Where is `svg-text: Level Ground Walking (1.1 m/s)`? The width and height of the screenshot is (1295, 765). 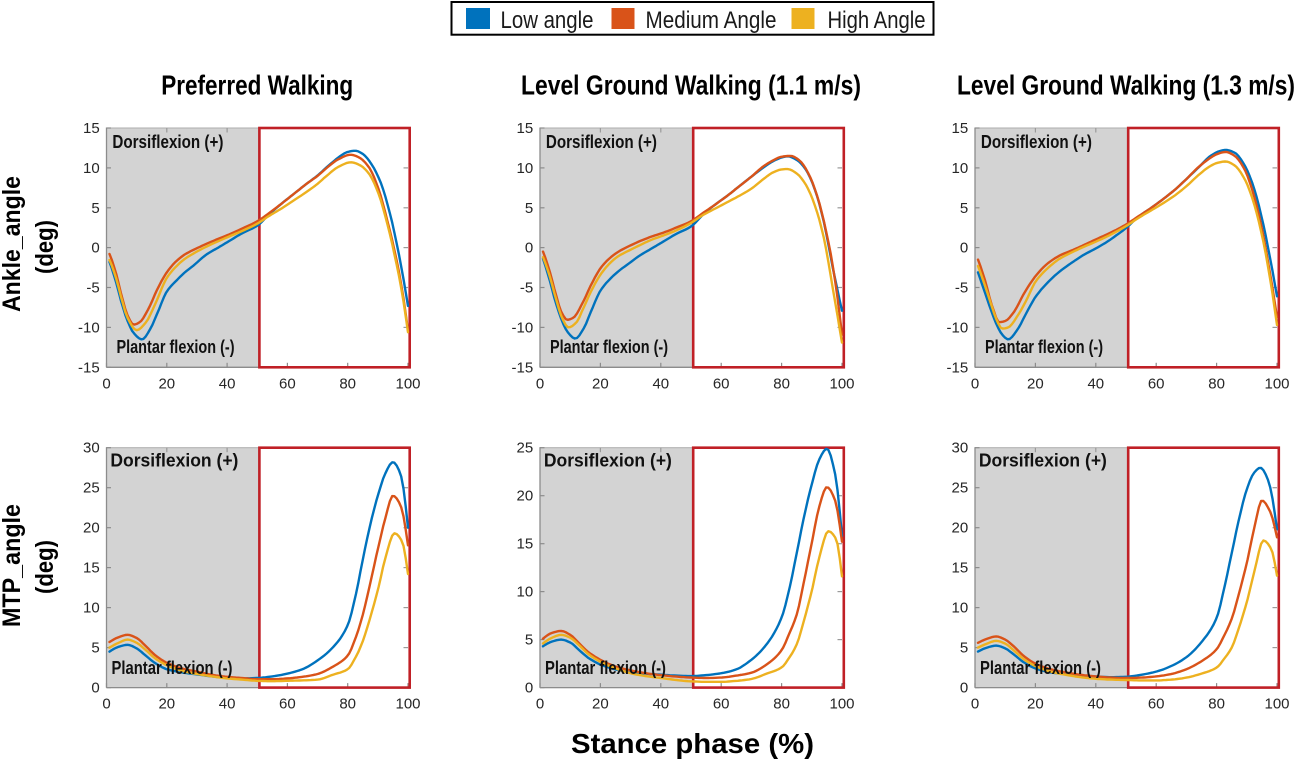
svg-text: Level Ground Walking (1.1 m/s) is located at coordinates (691, 85).